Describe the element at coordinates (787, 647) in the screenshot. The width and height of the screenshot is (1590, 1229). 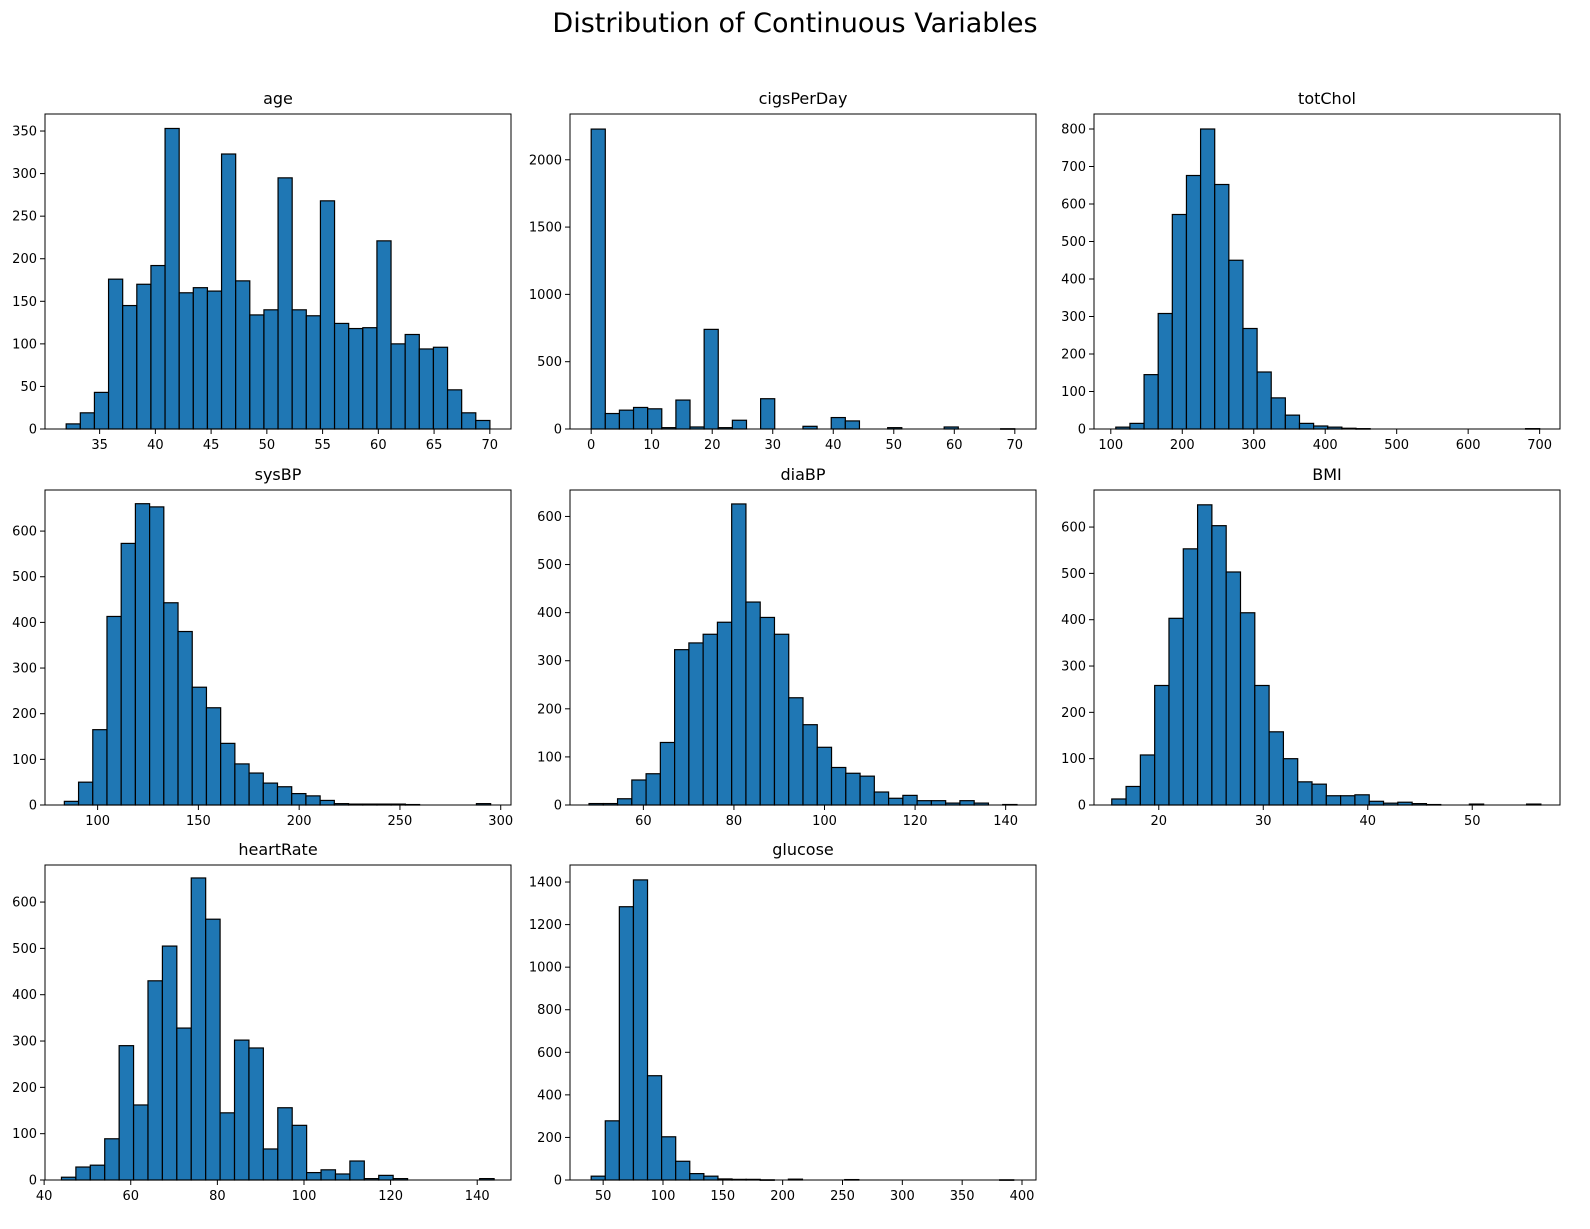
I see `histogram-panel-diaBP: diaBP 60 80 100 120 140 0 100 200 300 400 500 600` at that location.